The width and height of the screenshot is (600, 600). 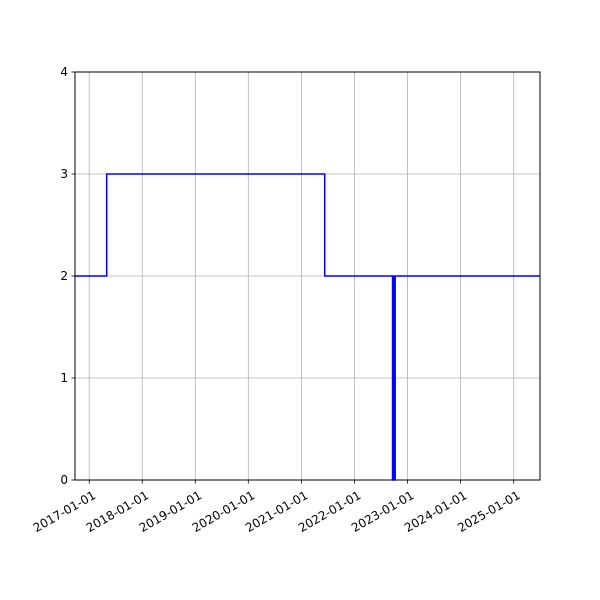 I want to click on y-tick-label: 4, so click(x=64, y=72).